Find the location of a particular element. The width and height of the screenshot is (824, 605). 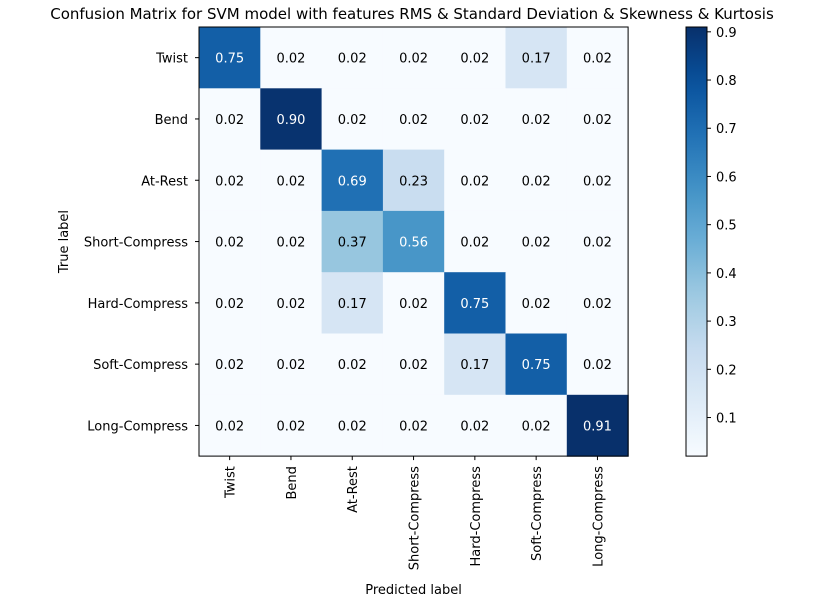

x-tick-label: Hard-Compress is located at coordinates (476, 516).